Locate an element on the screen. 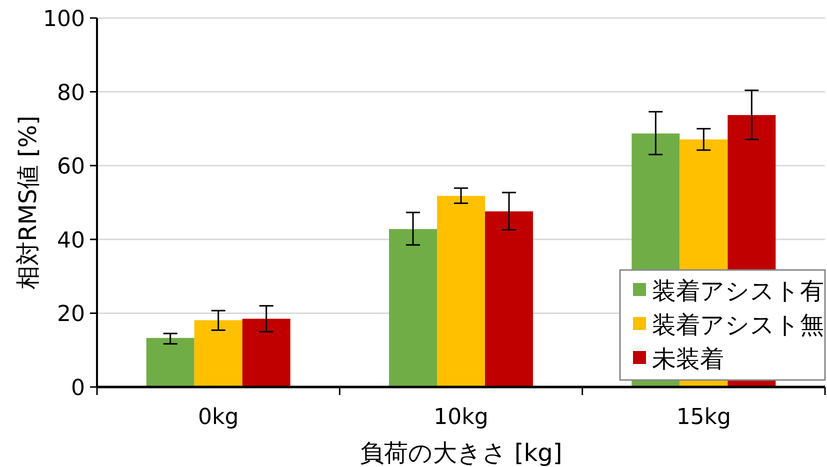 The width and height of the screenshot is (827, 467). y-tick-label: 80 is located at coordinates (71, 93).